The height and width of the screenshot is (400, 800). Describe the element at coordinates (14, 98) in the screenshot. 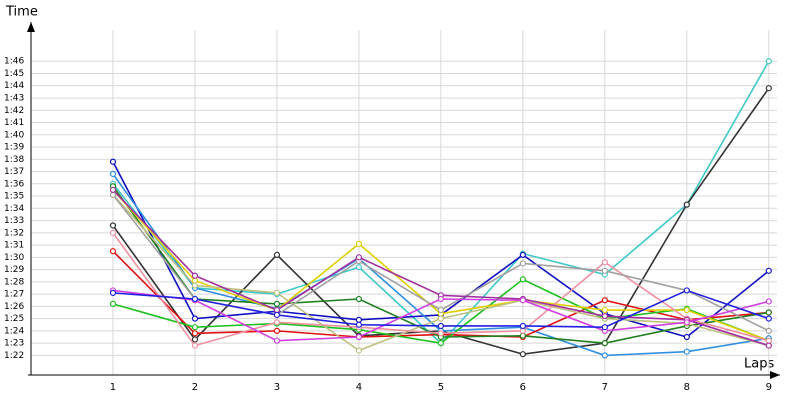

I see `y-tick-label: 1:43` at that location.